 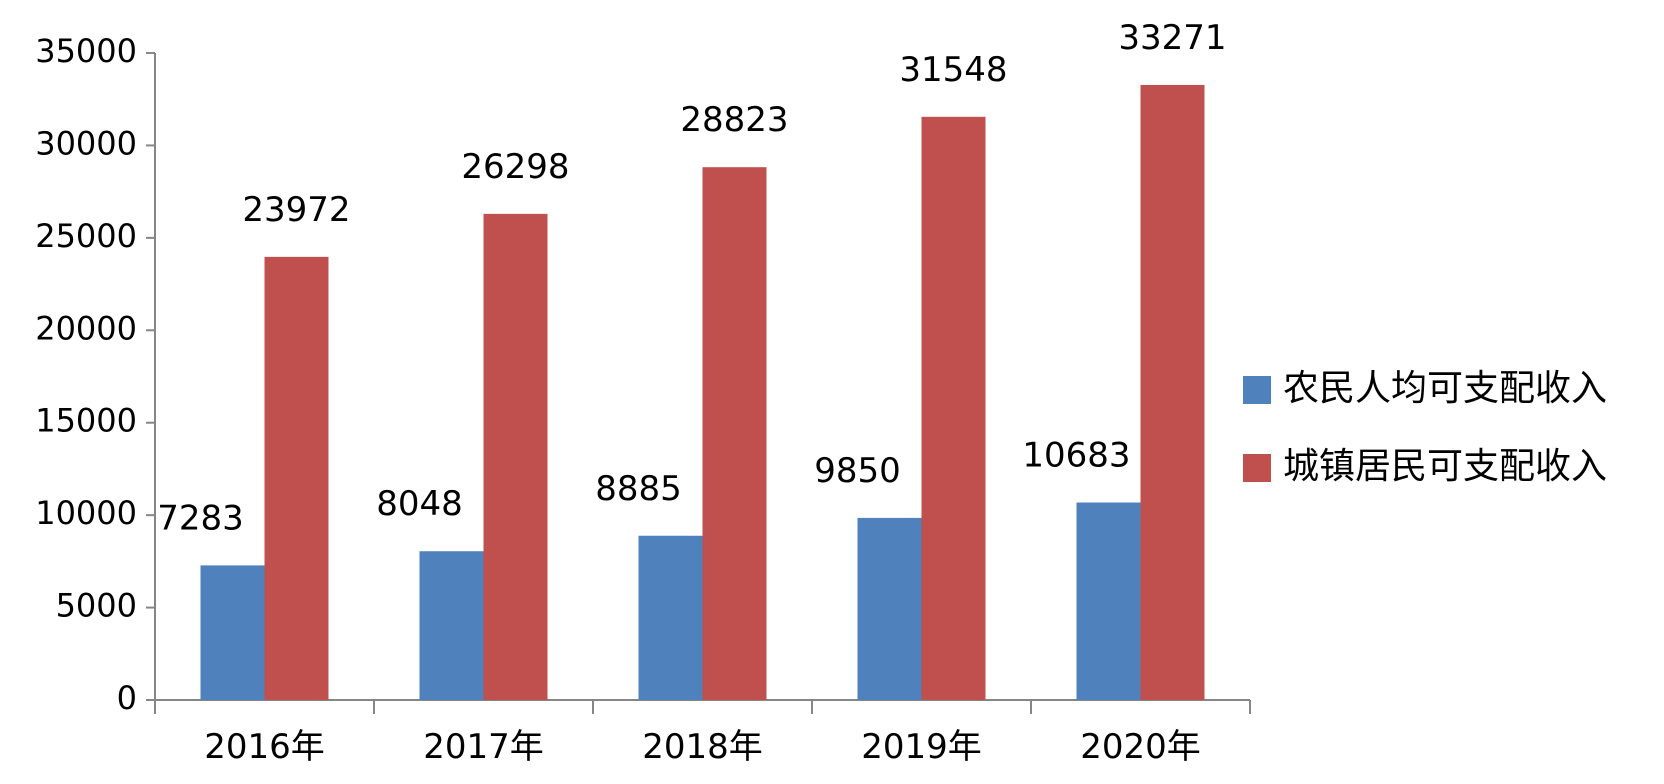 What do you see at coordinates (1076, 456) in the screenshot?
I see `data-label: 10683` at bounding box center [1076, 456].